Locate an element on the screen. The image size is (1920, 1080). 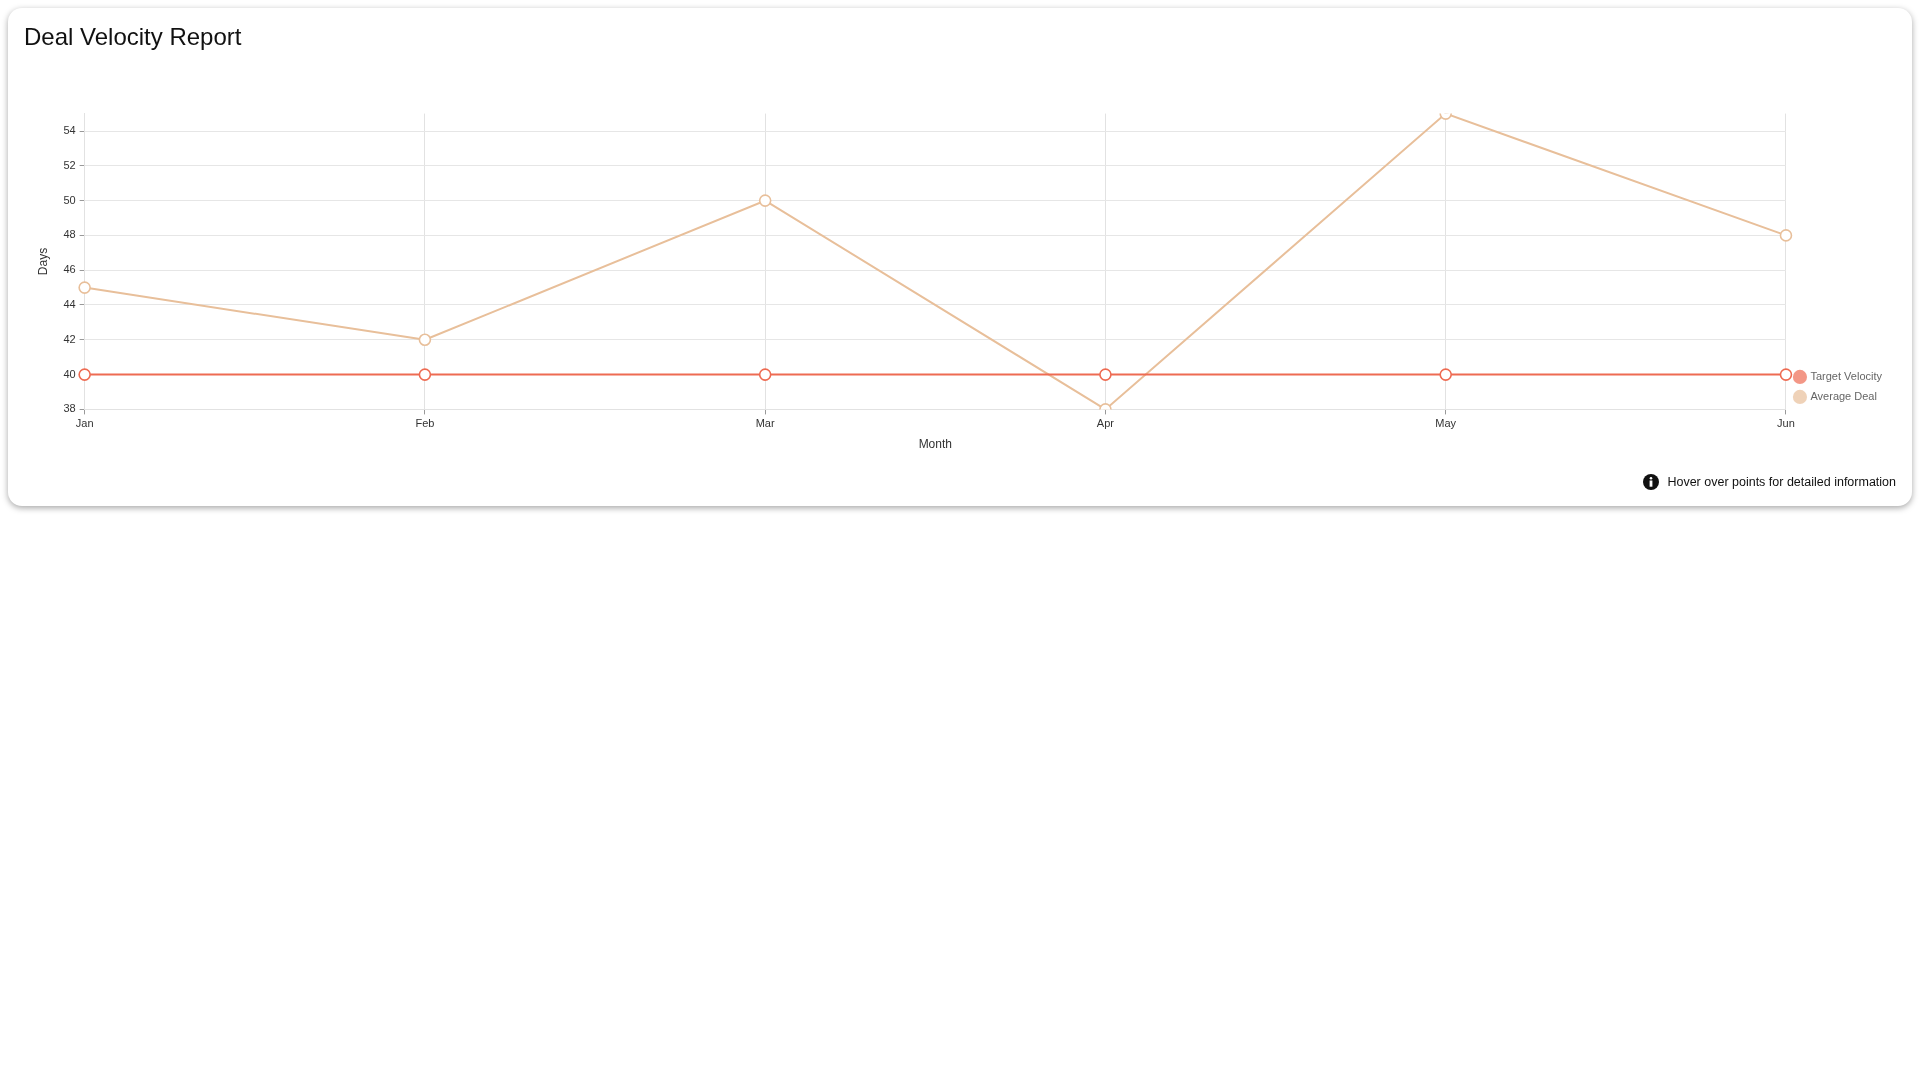
x-tick-label: Jun is located at coordinates (1786, 423).